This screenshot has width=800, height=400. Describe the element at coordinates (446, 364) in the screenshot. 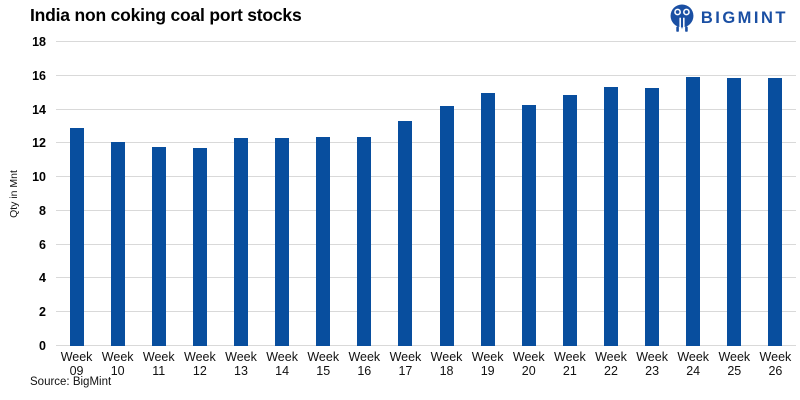

I see `x-tick-label: Week 18` at that location.